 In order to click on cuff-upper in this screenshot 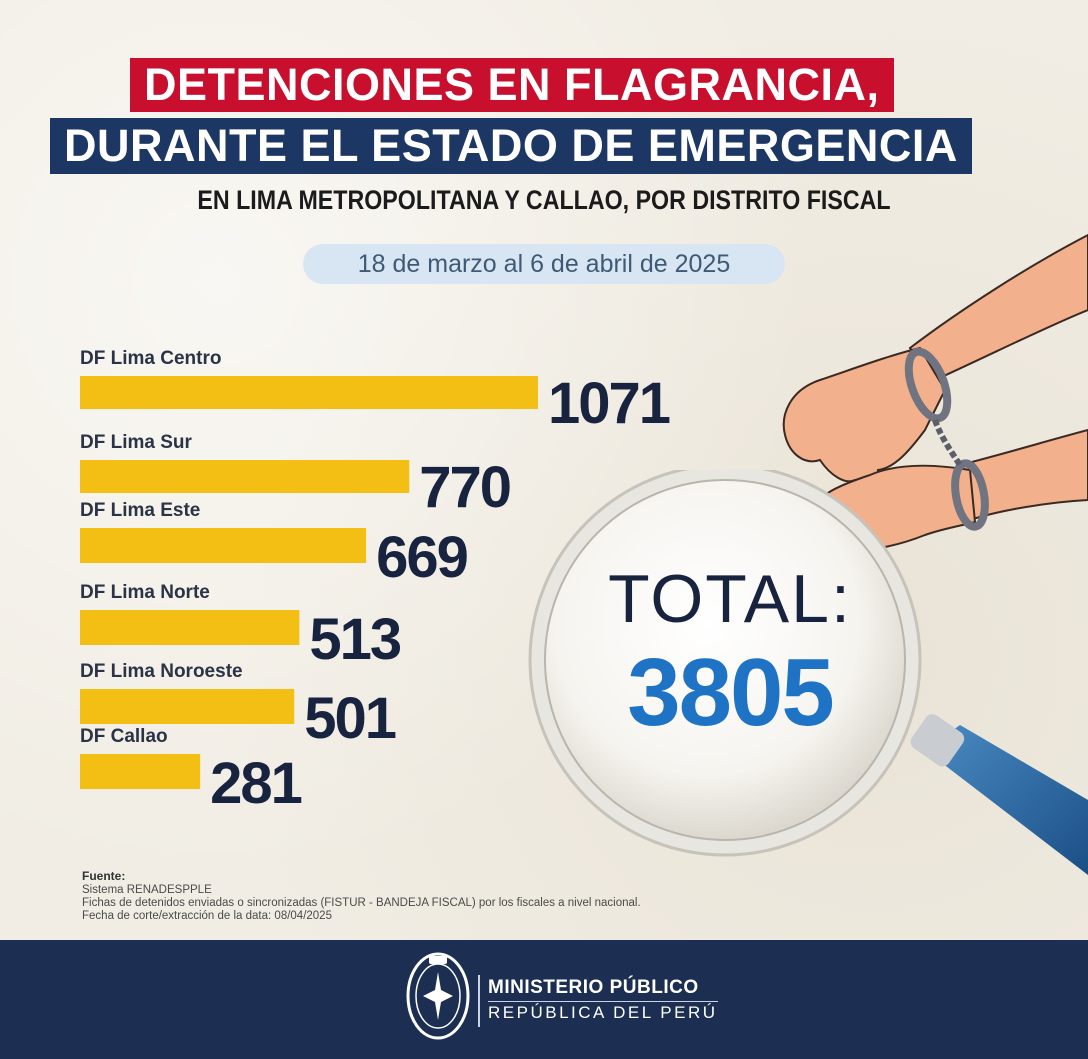, I will do `click(928, 385)`.